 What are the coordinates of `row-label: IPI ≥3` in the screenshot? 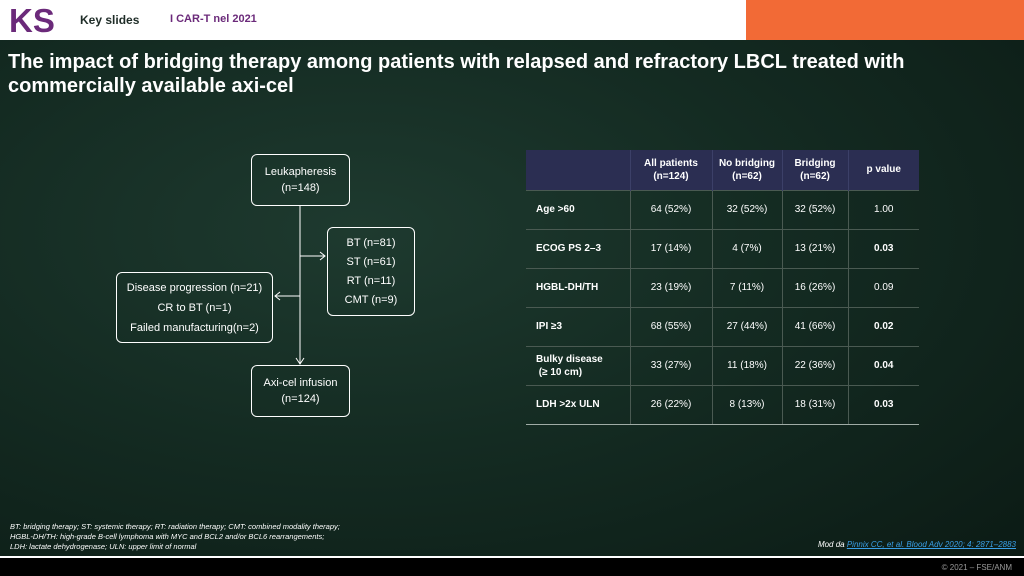 It's located at (578, 326).